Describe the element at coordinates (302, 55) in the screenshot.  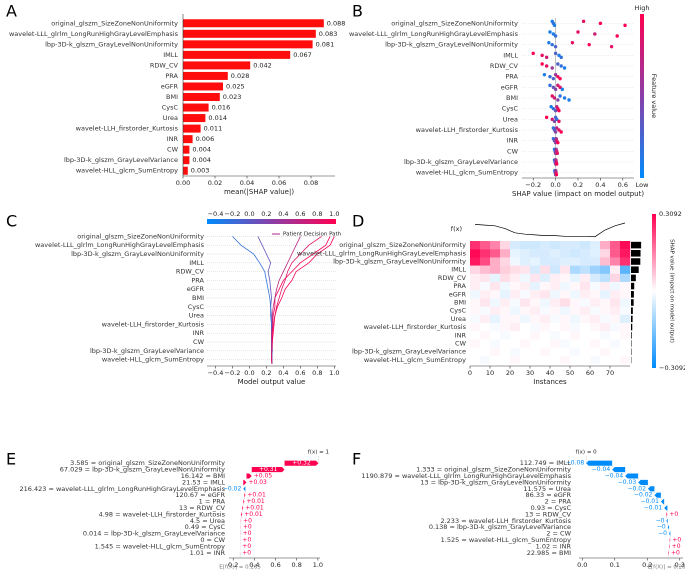
I see `value-label: 0.067` at that location.